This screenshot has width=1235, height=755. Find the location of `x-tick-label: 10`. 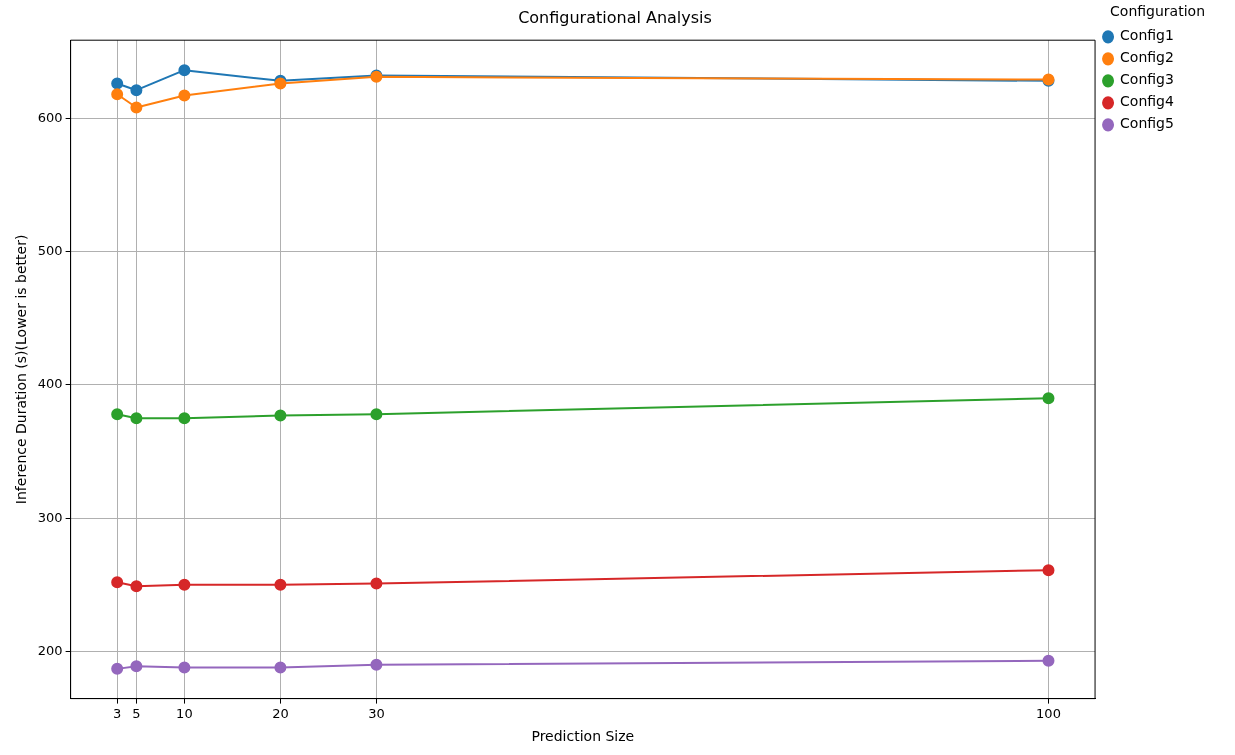

x-tick-label: 10 is located at coordinates (184, 713).